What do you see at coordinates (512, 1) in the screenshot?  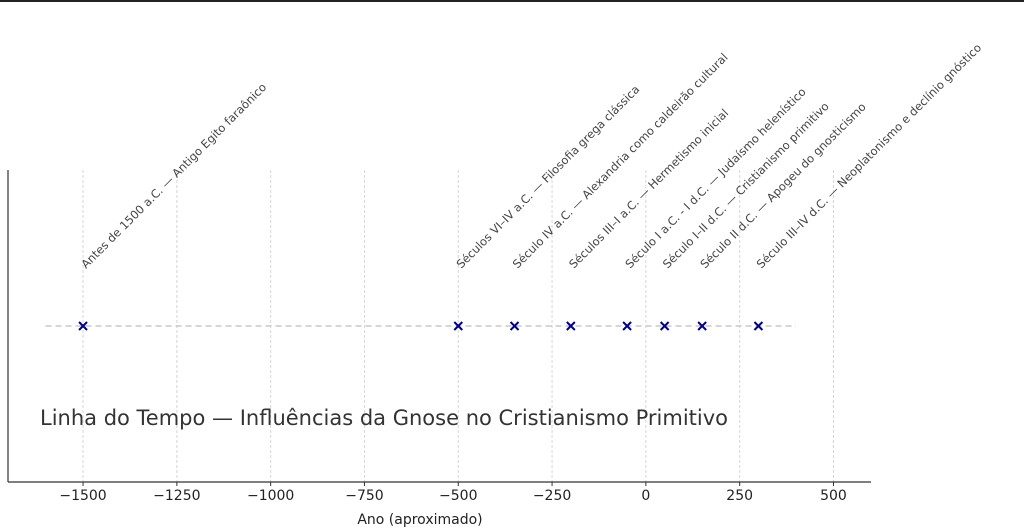 I see `window-top-border` at bounding box center [512, 1].